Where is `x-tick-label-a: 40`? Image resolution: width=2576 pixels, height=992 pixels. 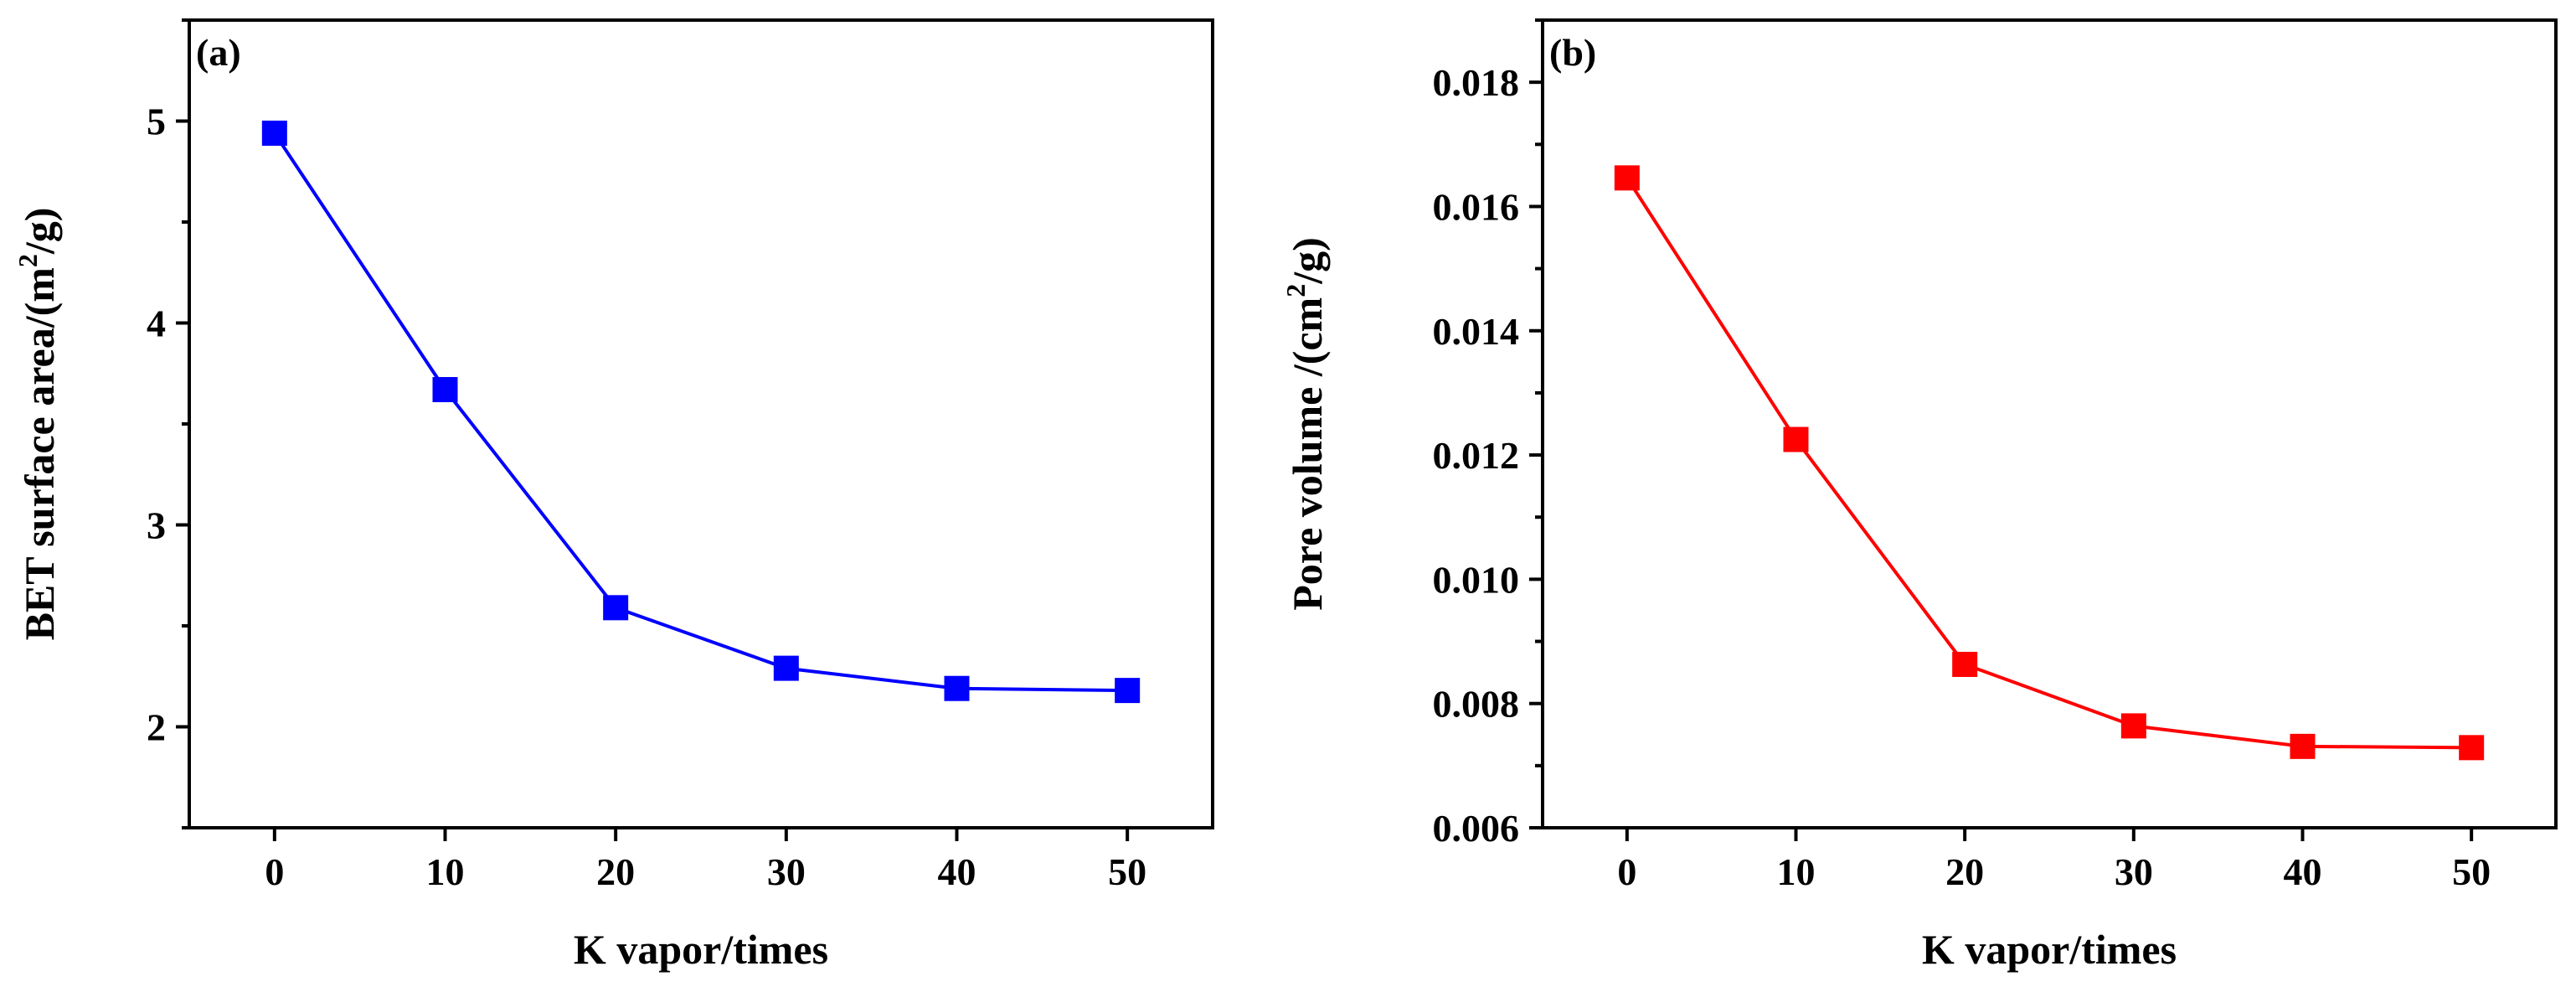
x-tick-label-a: 40 is located at coordinates (957, 871).